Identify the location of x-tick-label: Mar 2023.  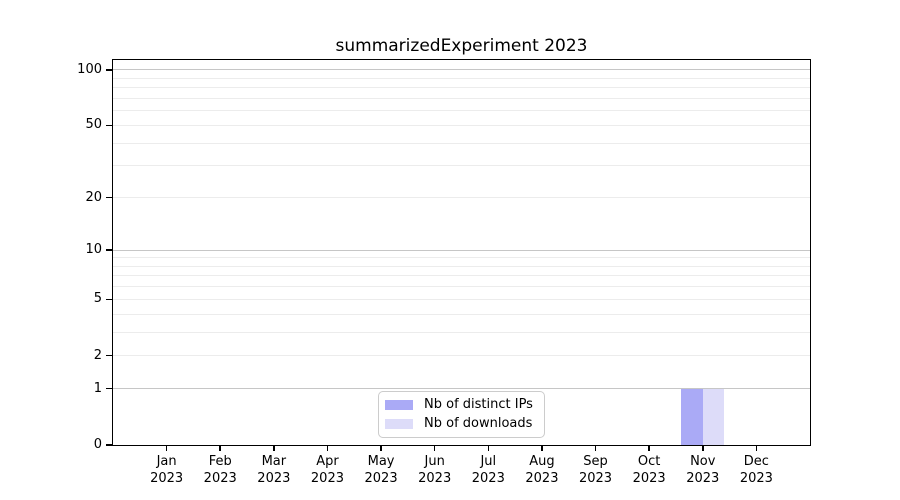
(274, 470).